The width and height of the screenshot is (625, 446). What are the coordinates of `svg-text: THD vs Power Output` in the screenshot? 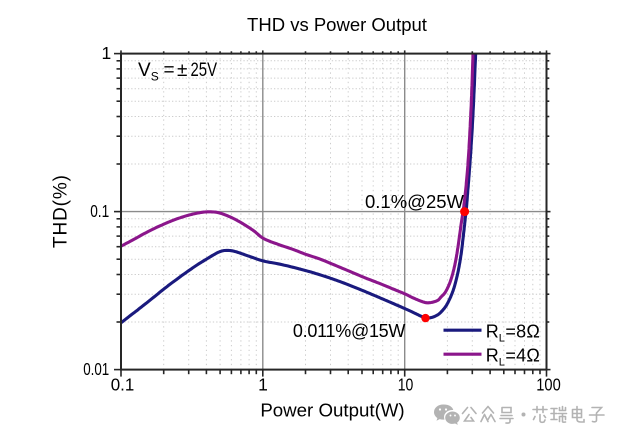 It's located at (337, 24).